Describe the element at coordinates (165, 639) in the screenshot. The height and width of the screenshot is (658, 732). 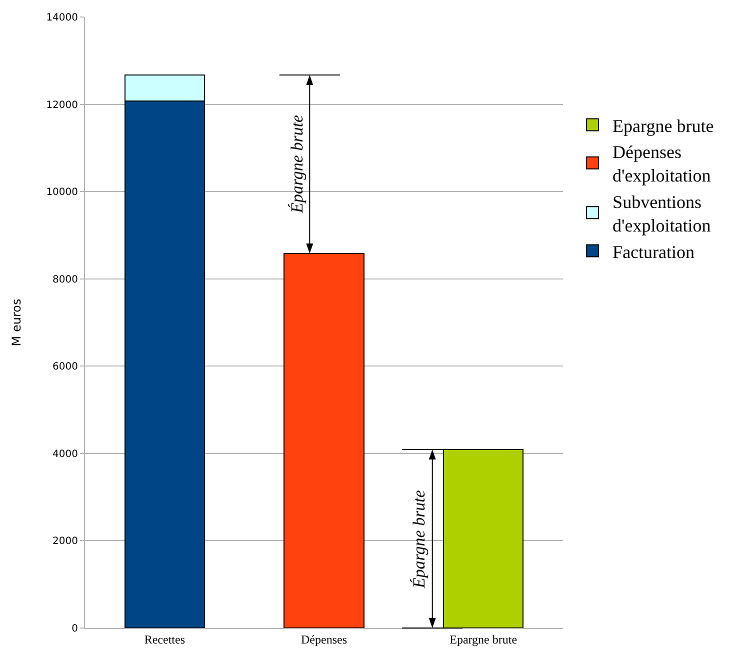
I see `x-tick-label: Recettes` at that location.